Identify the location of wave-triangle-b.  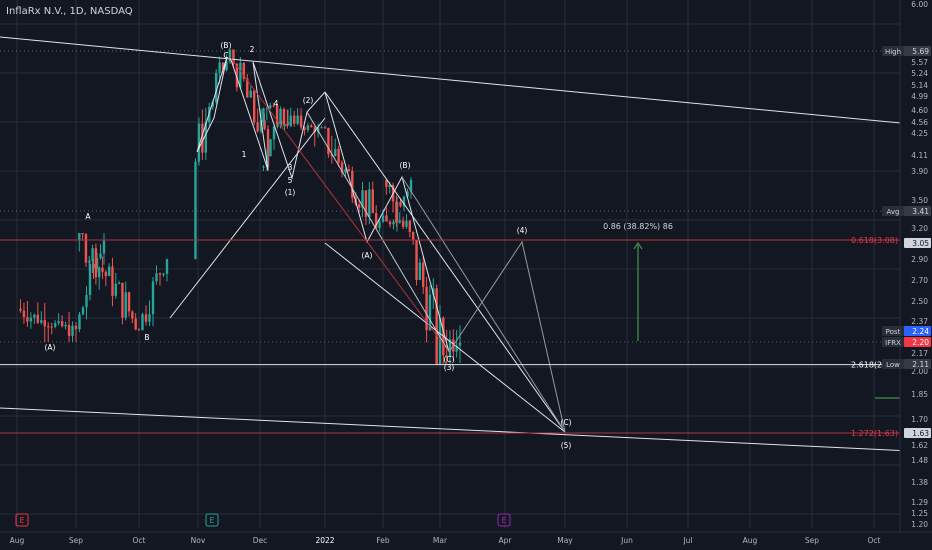
(212, 104).